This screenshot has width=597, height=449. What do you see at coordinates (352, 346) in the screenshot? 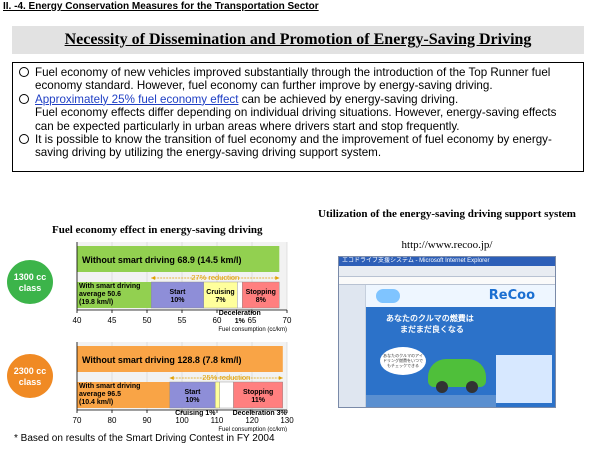
I see `site-left-menu` at bounding box center [352, 346].